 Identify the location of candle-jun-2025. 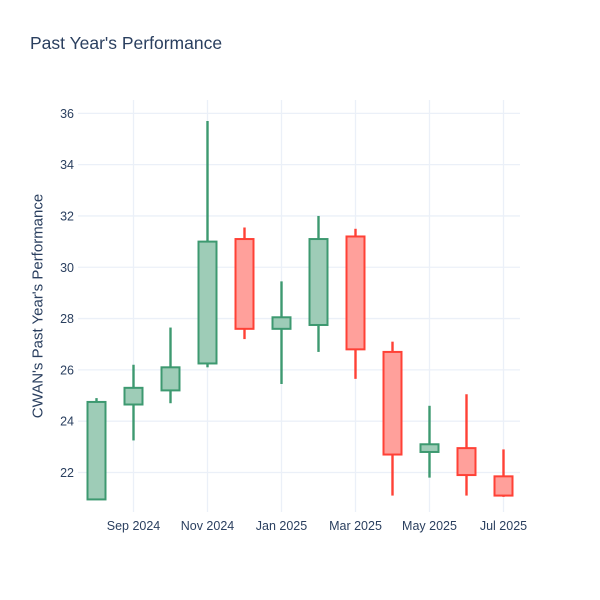
(466, 445).